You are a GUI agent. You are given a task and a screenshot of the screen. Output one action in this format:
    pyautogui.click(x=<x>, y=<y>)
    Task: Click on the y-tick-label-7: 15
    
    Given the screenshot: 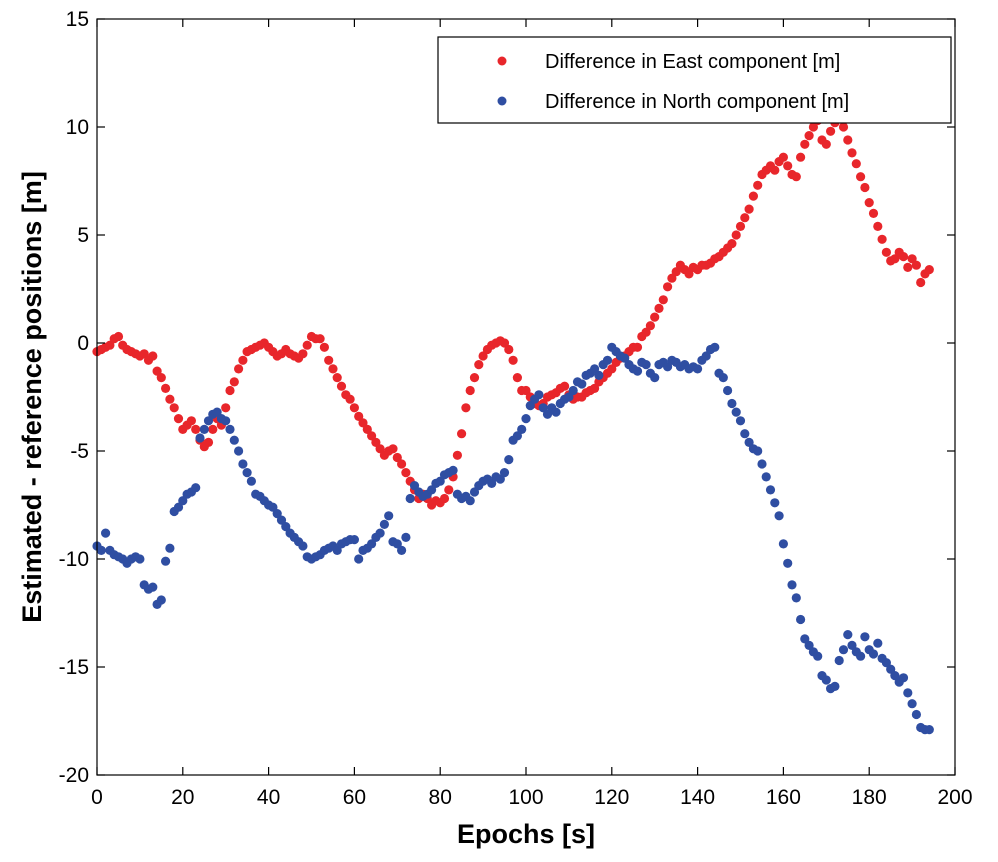 What is the action you would take?
    pyautogui.click(x=77, y=19)
    